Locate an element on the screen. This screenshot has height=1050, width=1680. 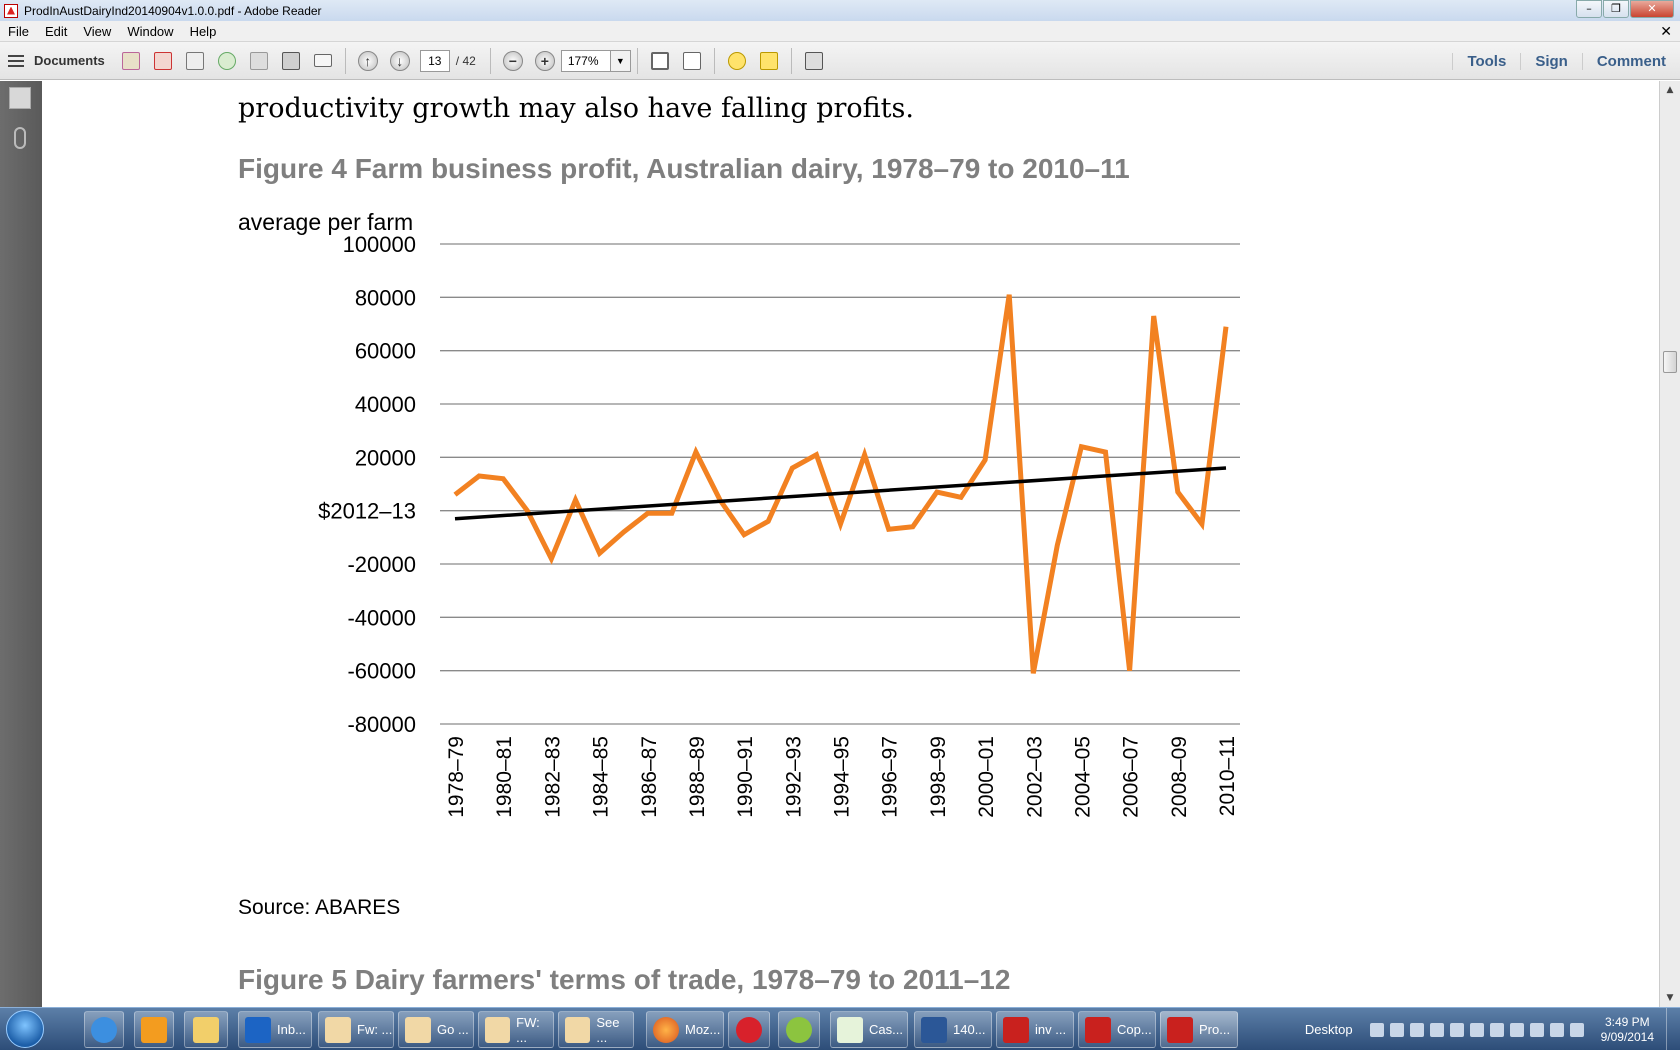
desktop-toolbar-label: Desktop is located at coordinates (1328, 1029).